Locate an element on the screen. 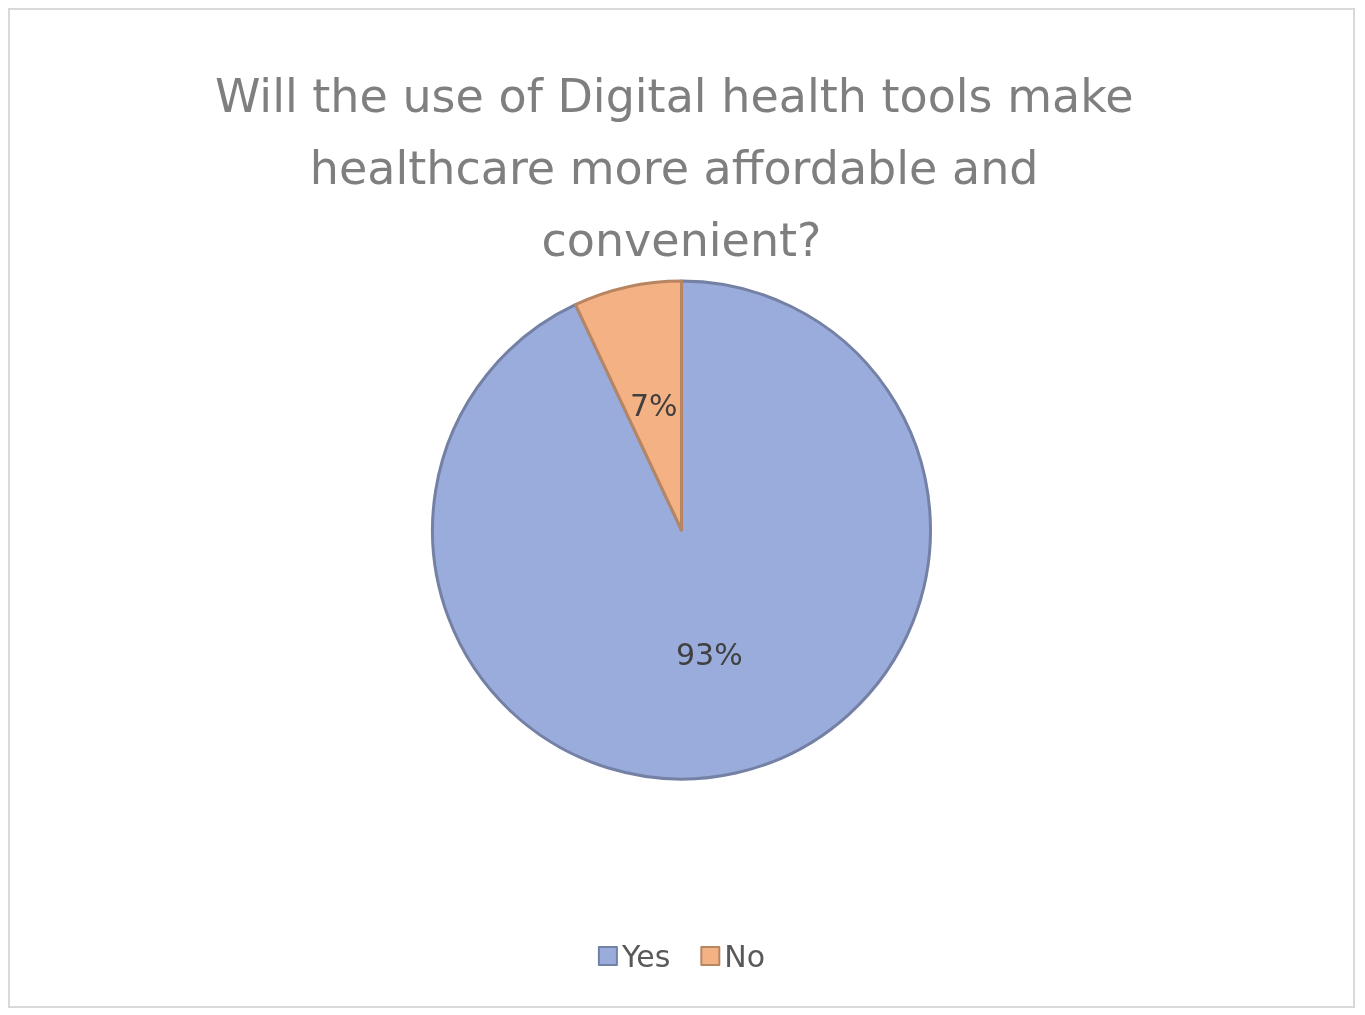 The image size is (1365, 1015). legend-label: Yes is located at coordinates (645, 956).